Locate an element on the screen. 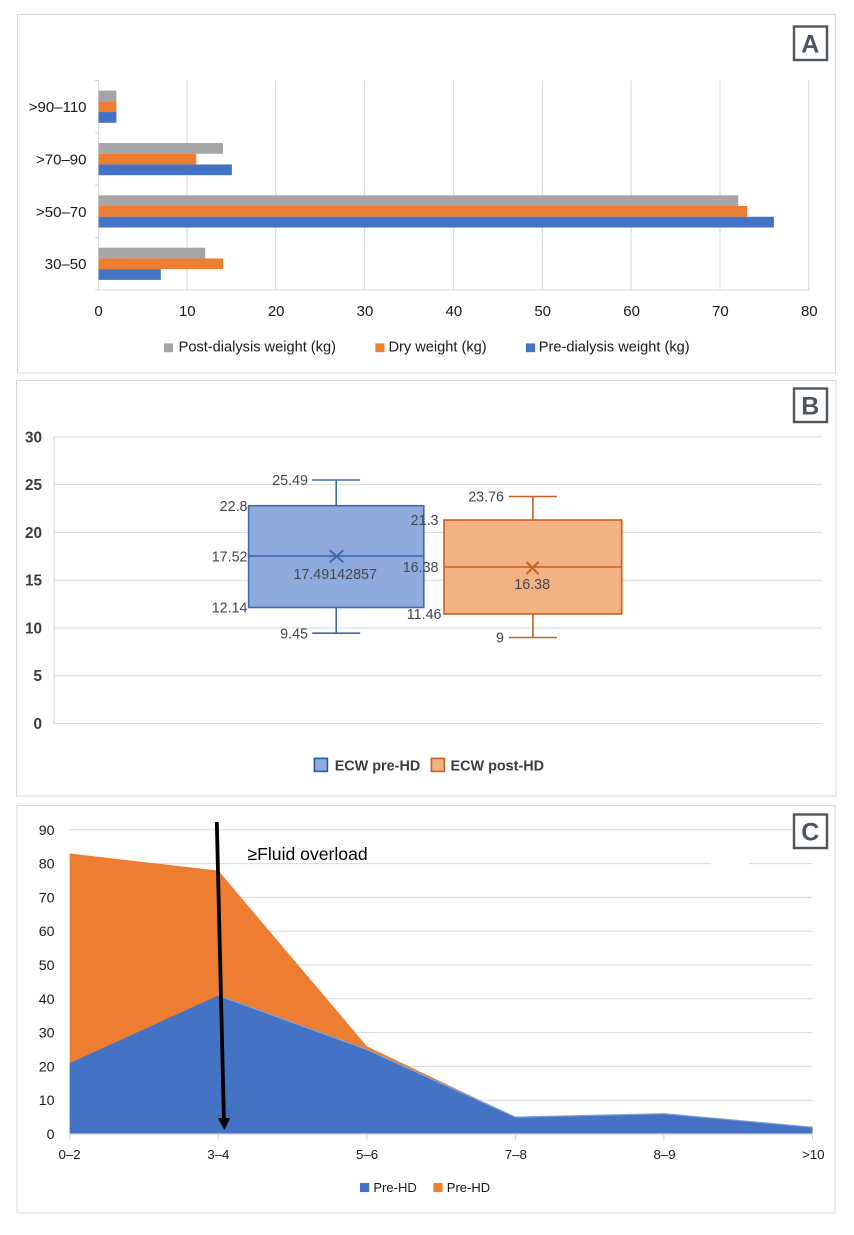 This screenshot has width=854, height=1235. svg-text: Post-dialysis weight (kg) is located at coordinates (257, 348).